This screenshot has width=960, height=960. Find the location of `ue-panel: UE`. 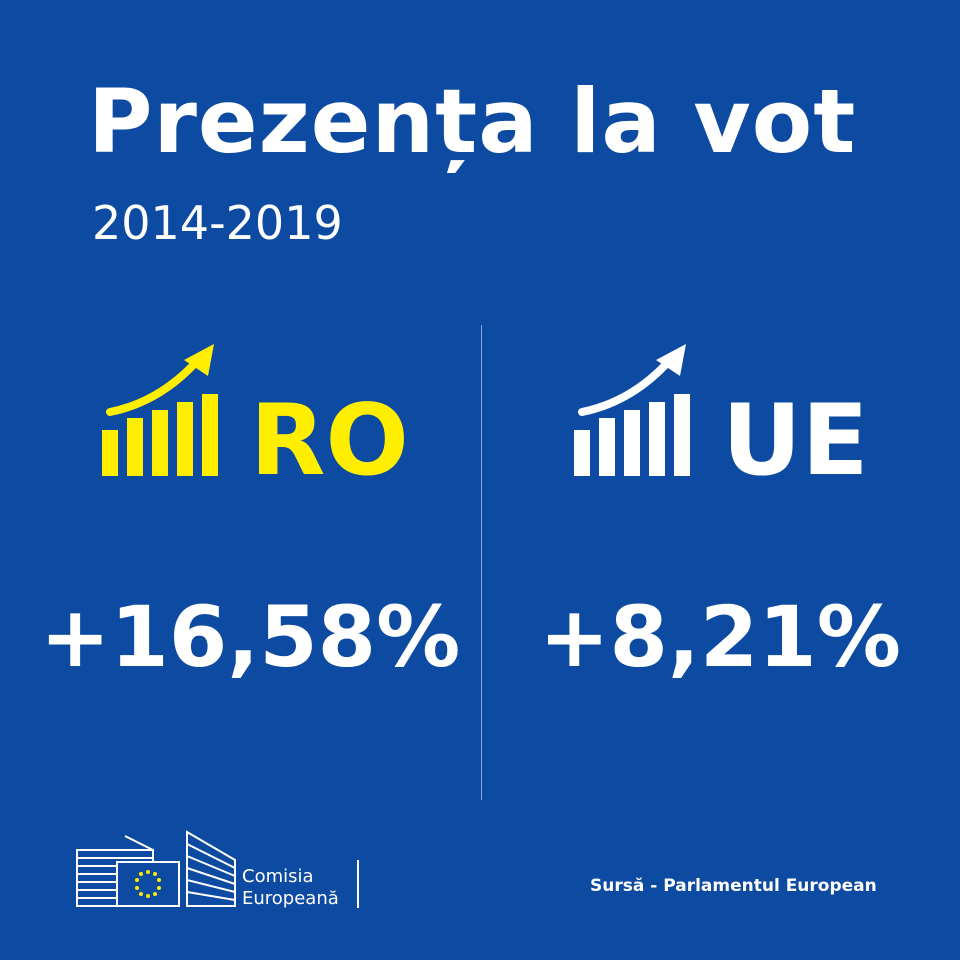

ue-panel: UE is located at coordinates (722, 420).